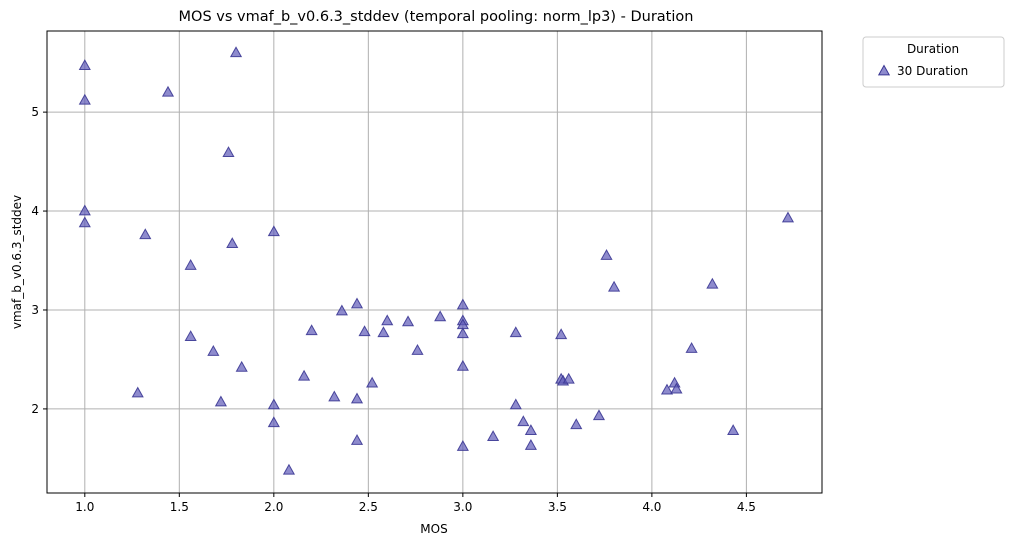 This screenshot has height=545, width=1011. Describe the element at coordinates (35, 310) in the screenshot. I see `y-tick-label: 3` at that location.